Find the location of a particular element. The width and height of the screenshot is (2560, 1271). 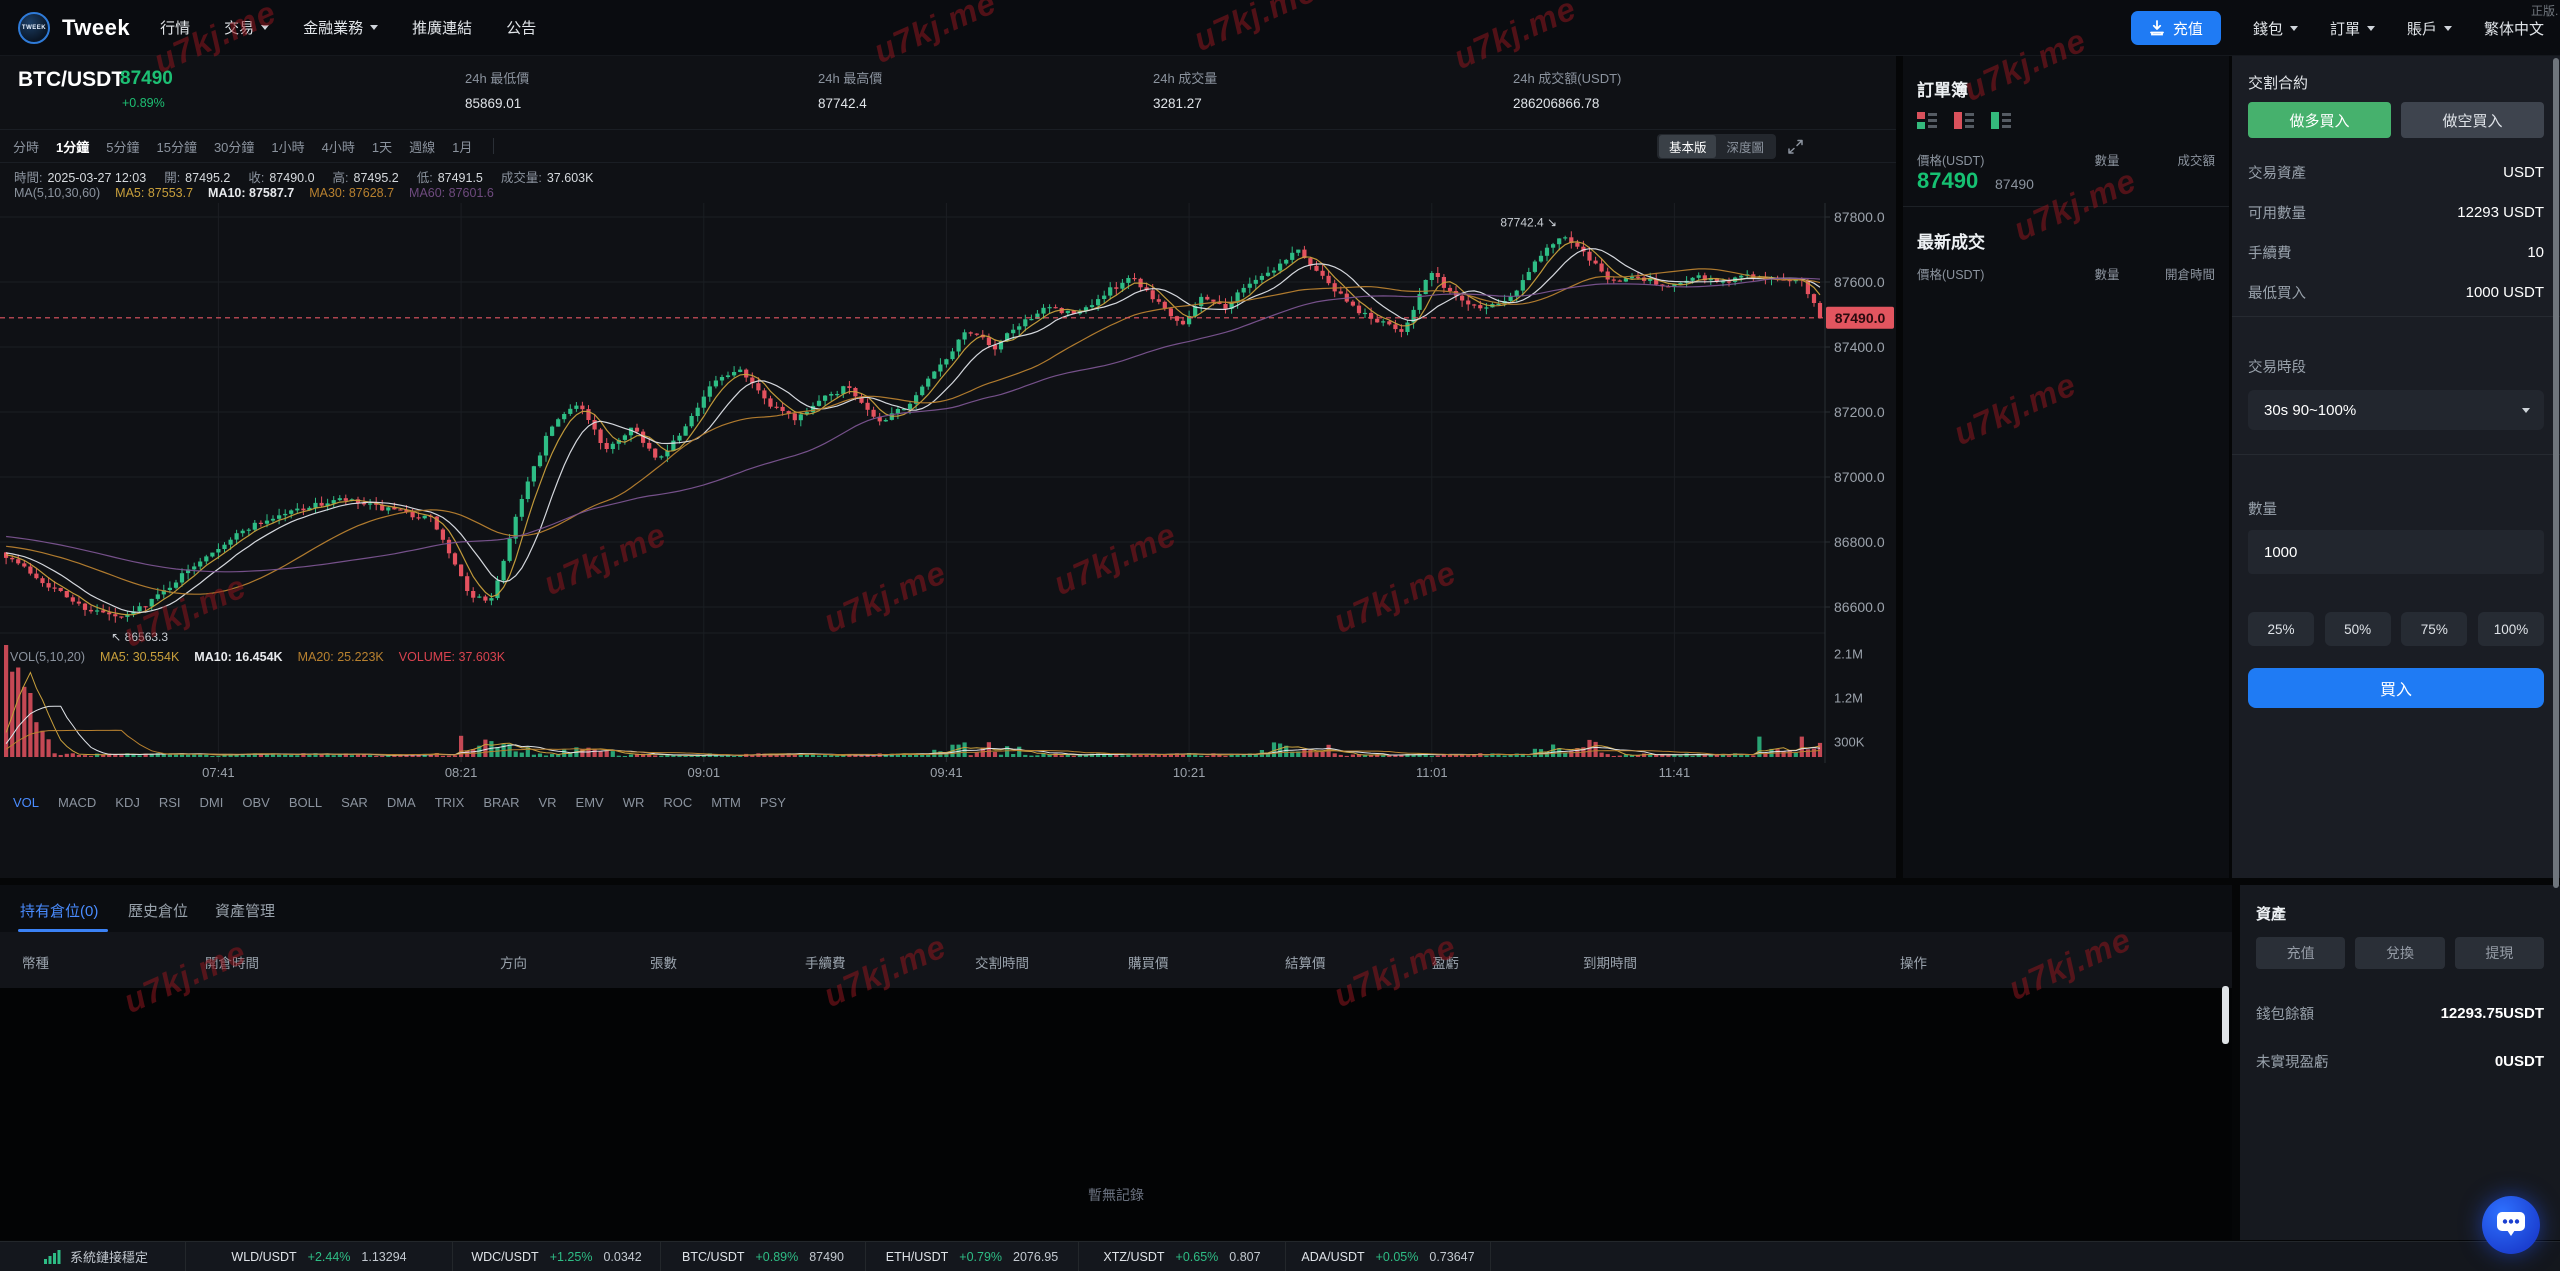

tf-time: 分時 is located at coordinates (26, 147).